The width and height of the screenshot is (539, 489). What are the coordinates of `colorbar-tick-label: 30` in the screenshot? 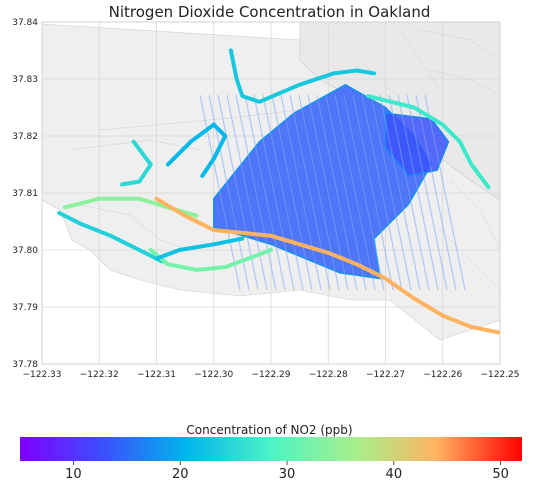 It's located at (287, 474).